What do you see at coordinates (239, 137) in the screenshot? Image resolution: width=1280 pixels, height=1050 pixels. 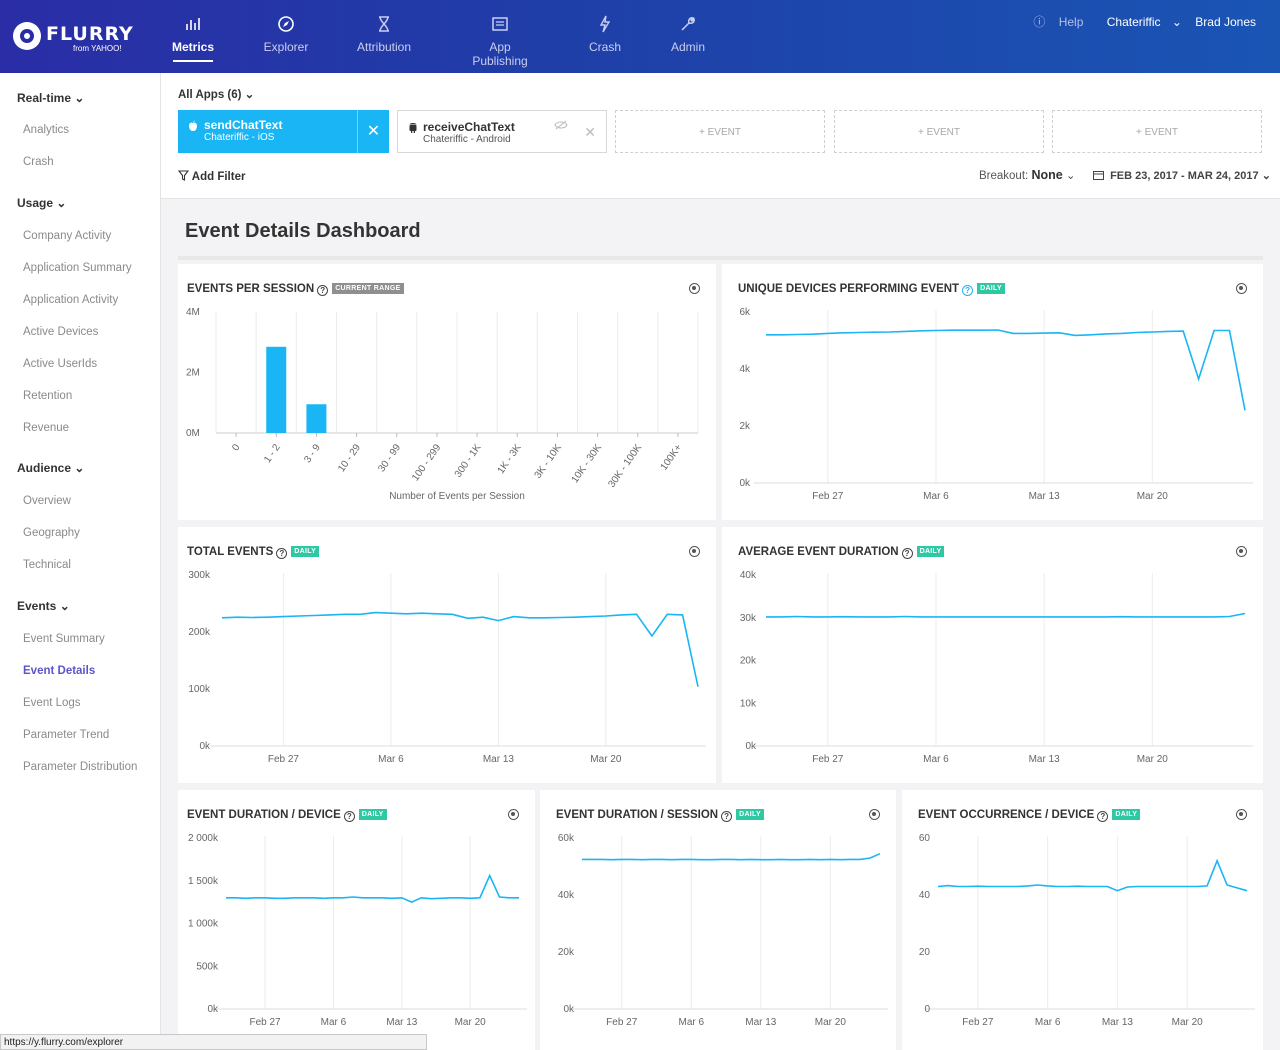 I see `event-chip-app: Chateriffic - iOS` at bounding box center [239, 137].